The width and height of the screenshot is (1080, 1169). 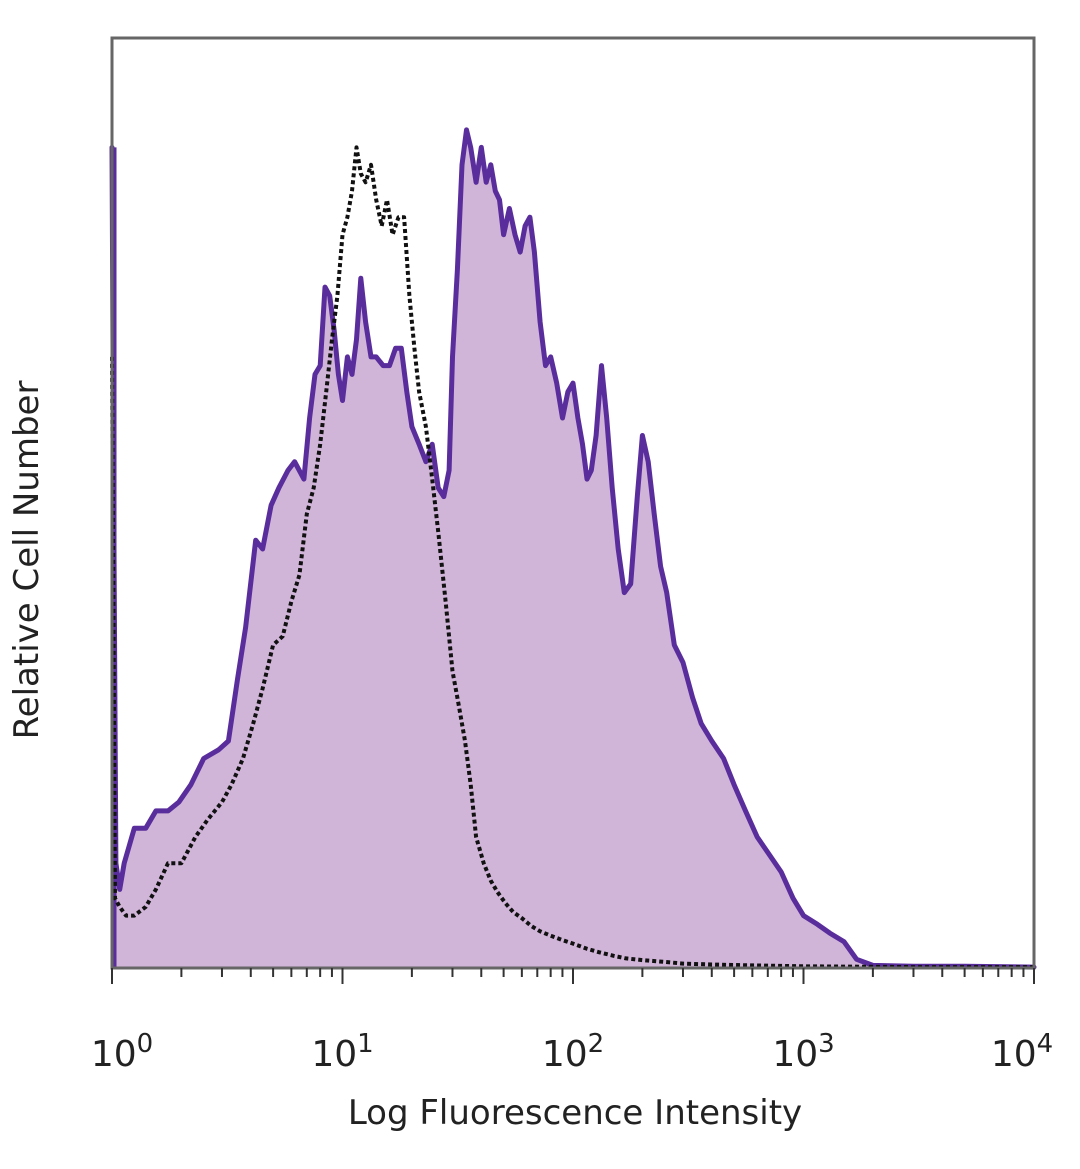 What do you see at coordinates (575, 1113) in the screenshot?
I see `x-axis-title: Log Fluorescence Intensity` at bounding box center [575, 1113].